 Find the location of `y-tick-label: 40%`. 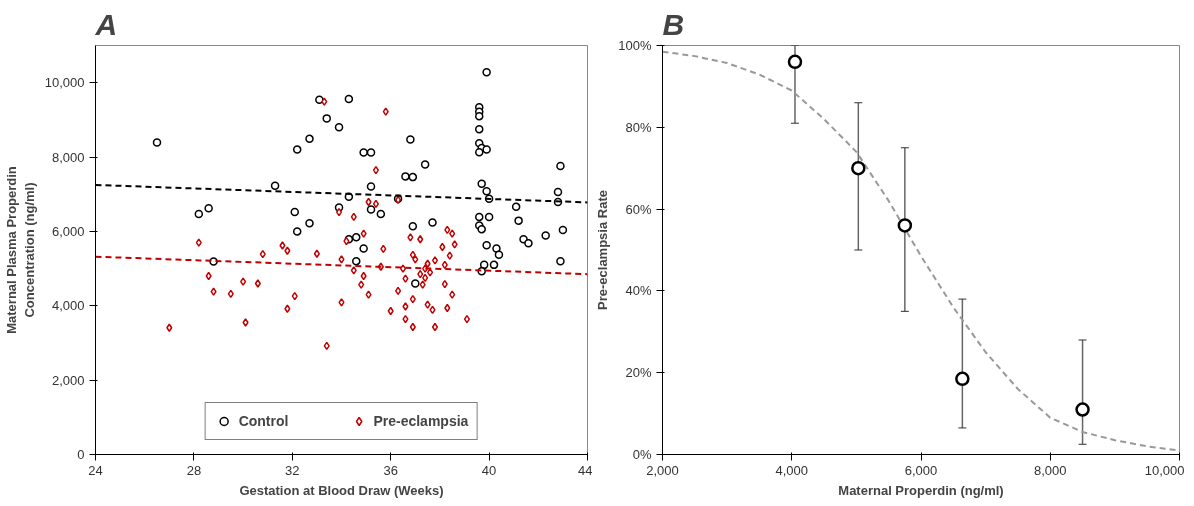

y-tick-label: 40% is located at coordinates (638, 291).